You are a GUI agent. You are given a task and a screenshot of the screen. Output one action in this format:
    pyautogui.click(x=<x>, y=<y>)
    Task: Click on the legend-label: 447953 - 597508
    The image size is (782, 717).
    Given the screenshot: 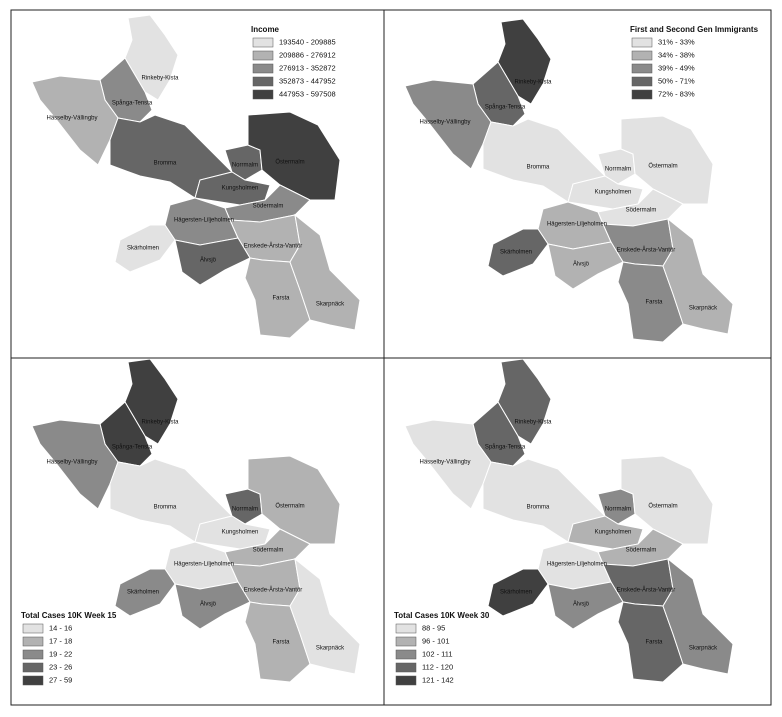 What is the action you would take?
    pyautogui.click(x=307, y=93)
    